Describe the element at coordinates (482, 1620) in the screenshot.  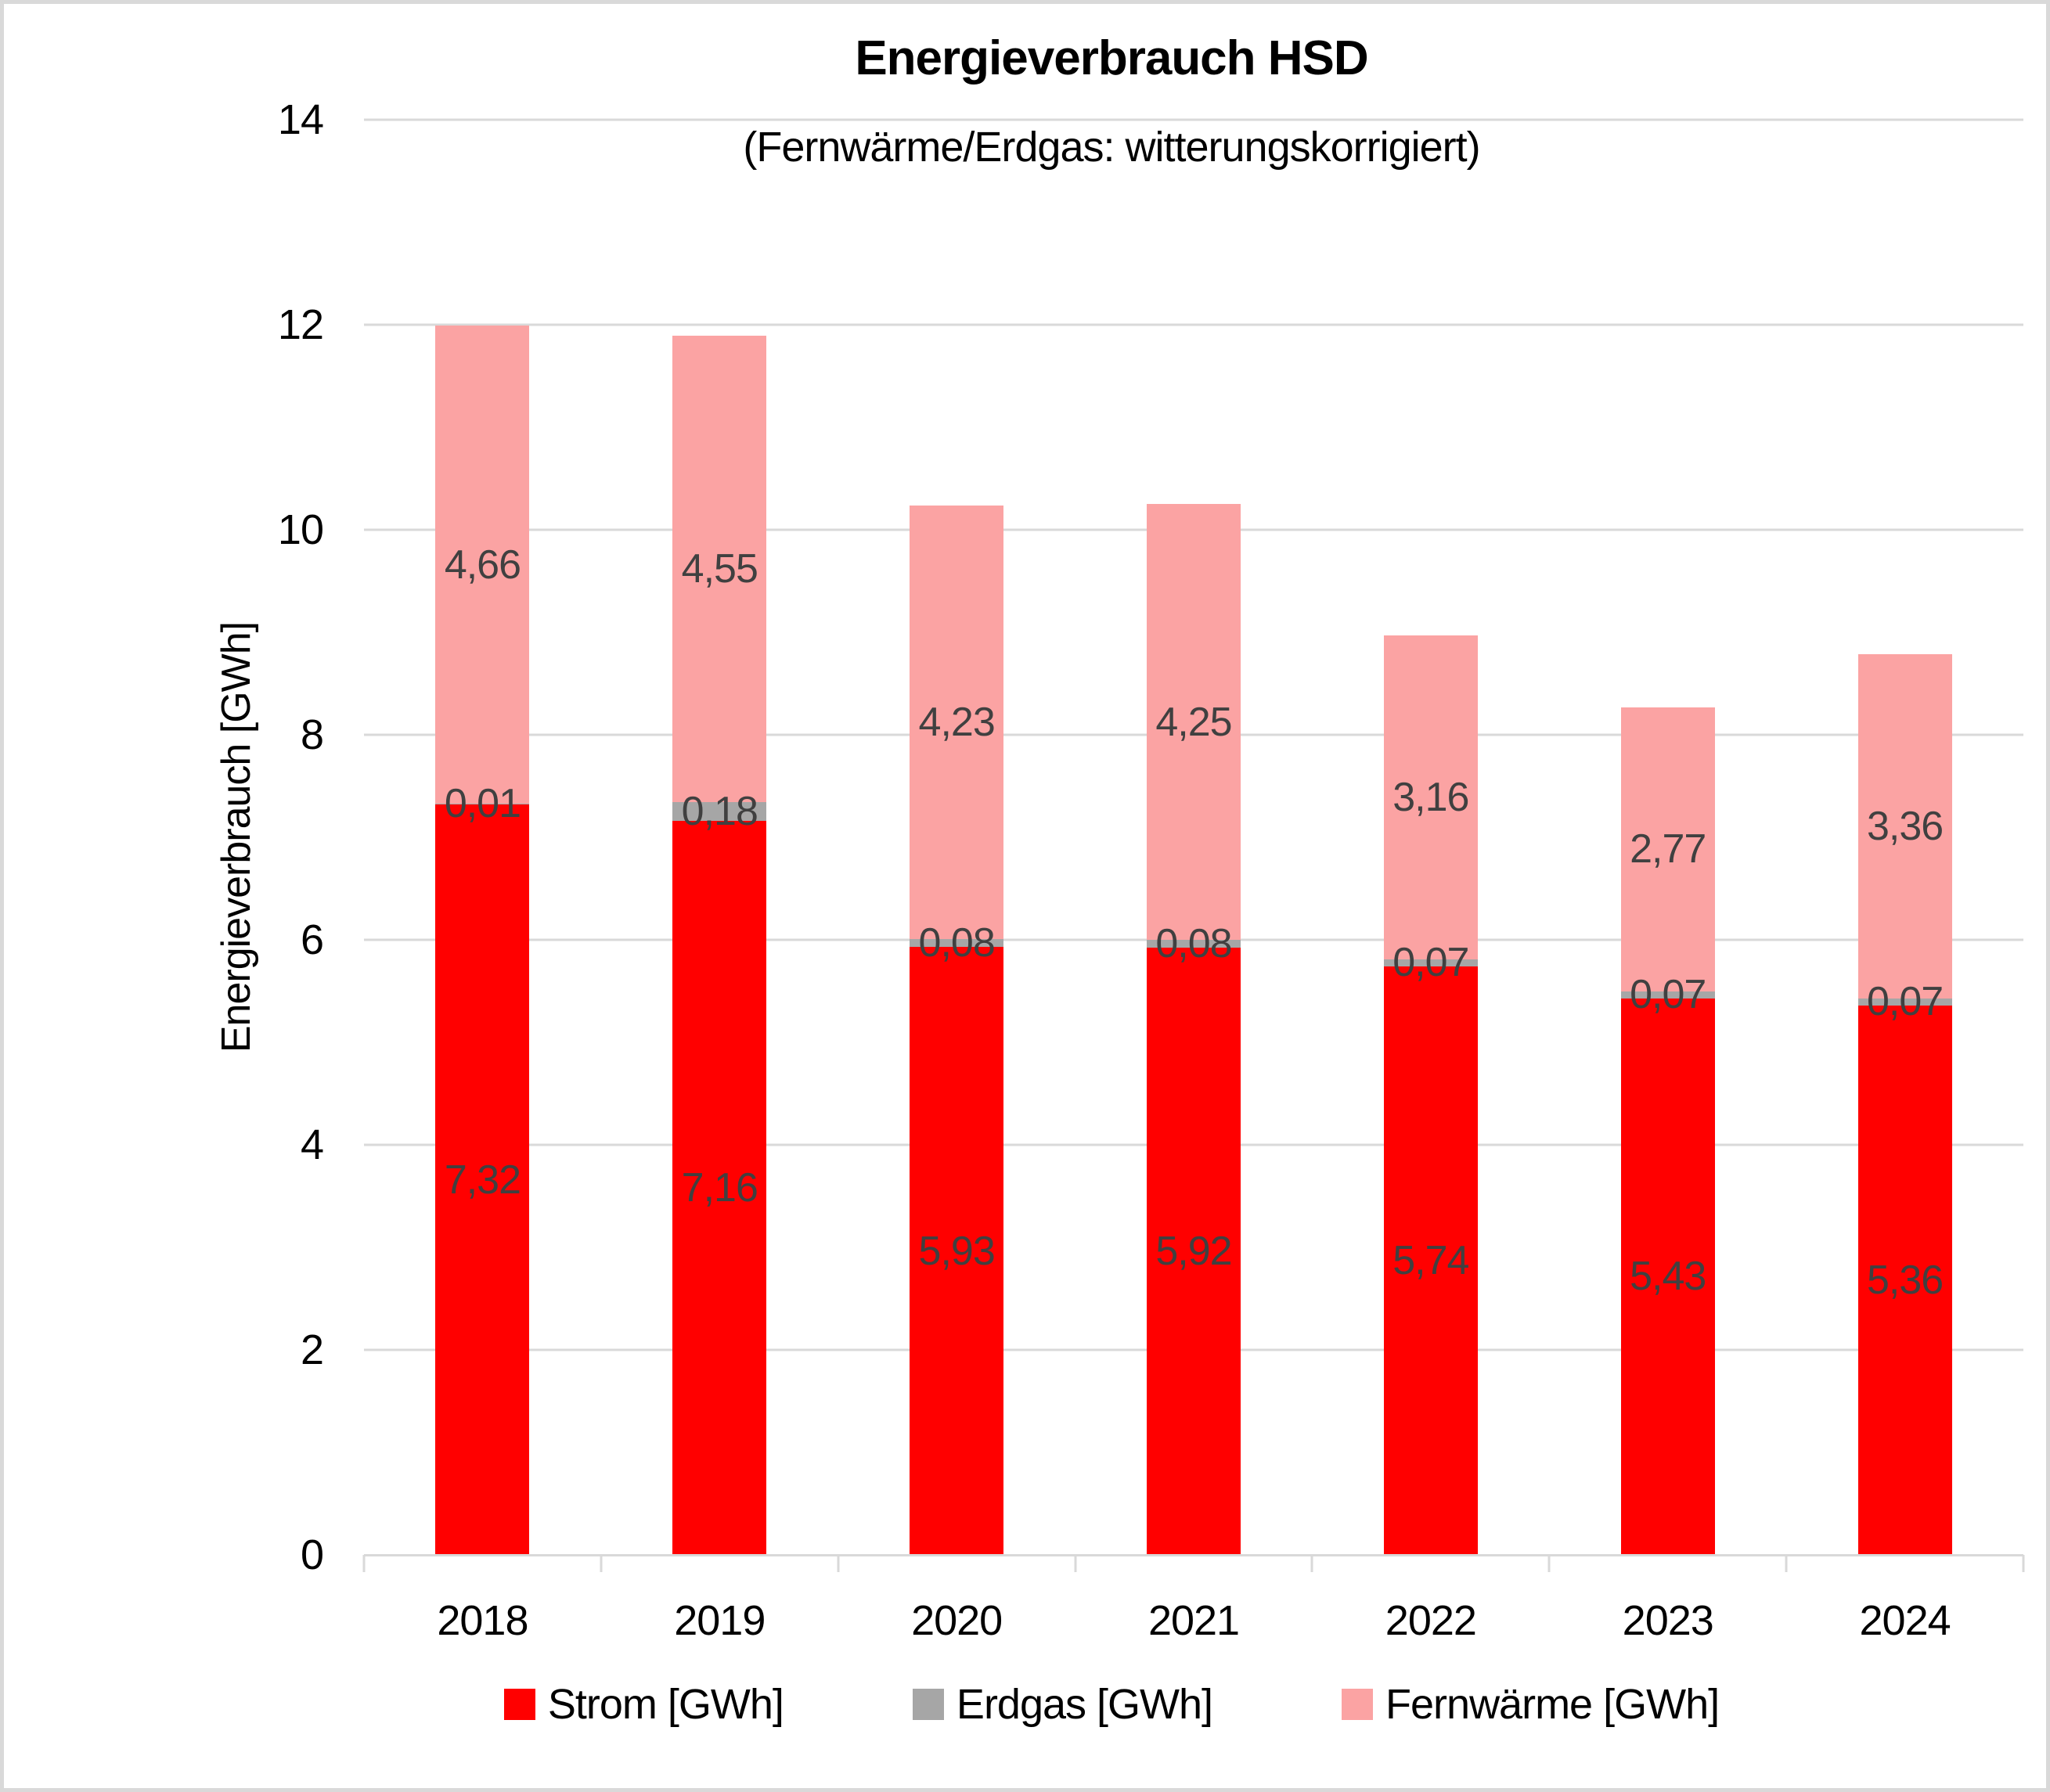
I see `x-axis-label-2018: 2018` at that location.